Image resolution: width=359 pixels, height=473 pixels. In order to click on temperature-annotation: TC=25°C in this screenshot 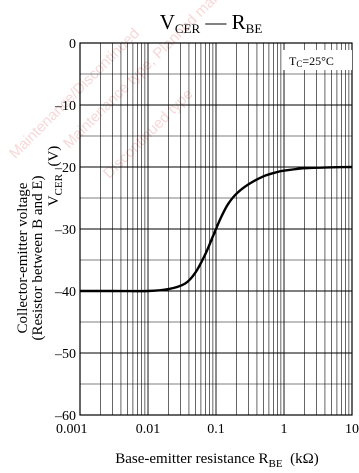, I will do `click(311, 61)`.